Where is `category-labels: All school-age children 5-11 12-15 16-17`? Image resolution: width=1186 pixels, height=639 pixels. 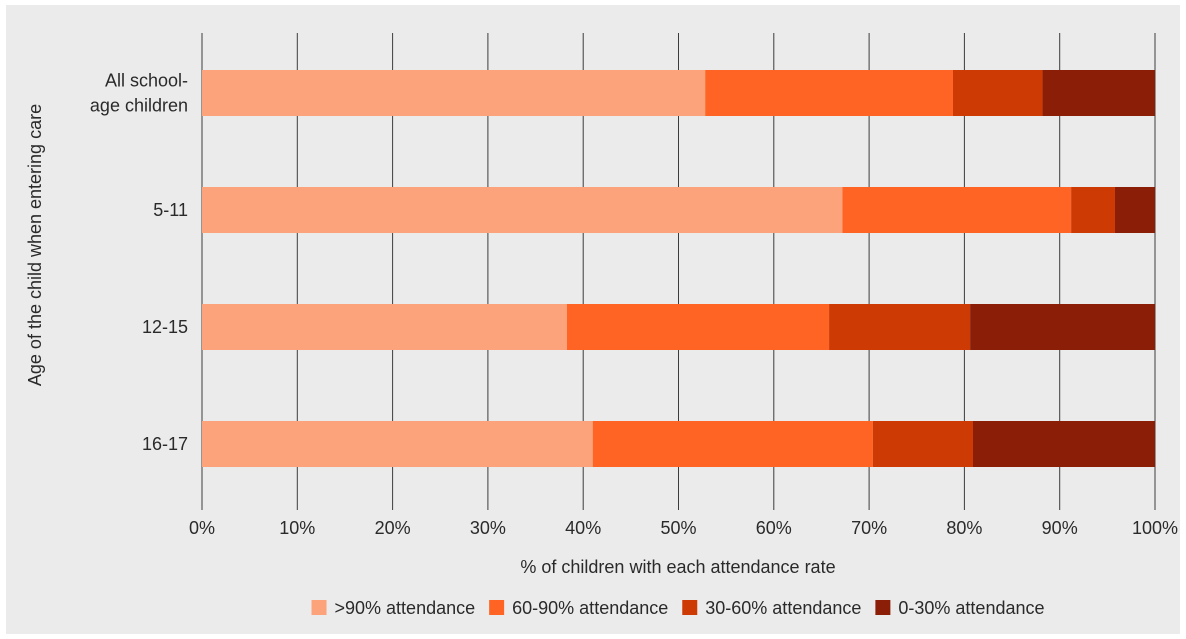 category-labels: All school-age children 5-11 12-15 16-17 is located at coordinates (139, 263).